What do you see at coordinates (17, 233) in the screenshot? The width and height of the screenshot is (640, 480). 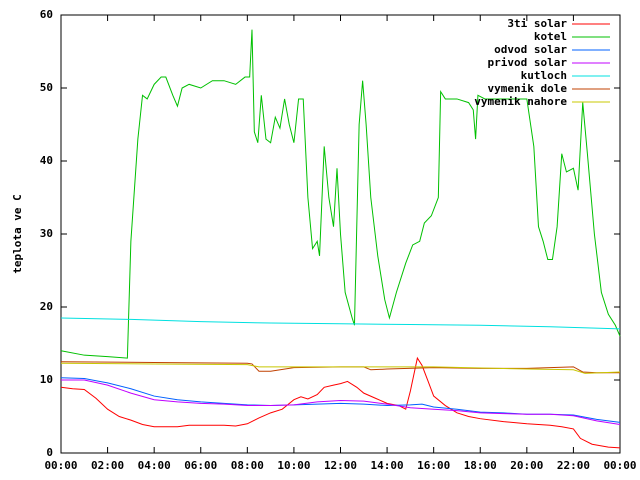 I see `y-axis-label: teplota ve C` at bounding box center [17, 233].